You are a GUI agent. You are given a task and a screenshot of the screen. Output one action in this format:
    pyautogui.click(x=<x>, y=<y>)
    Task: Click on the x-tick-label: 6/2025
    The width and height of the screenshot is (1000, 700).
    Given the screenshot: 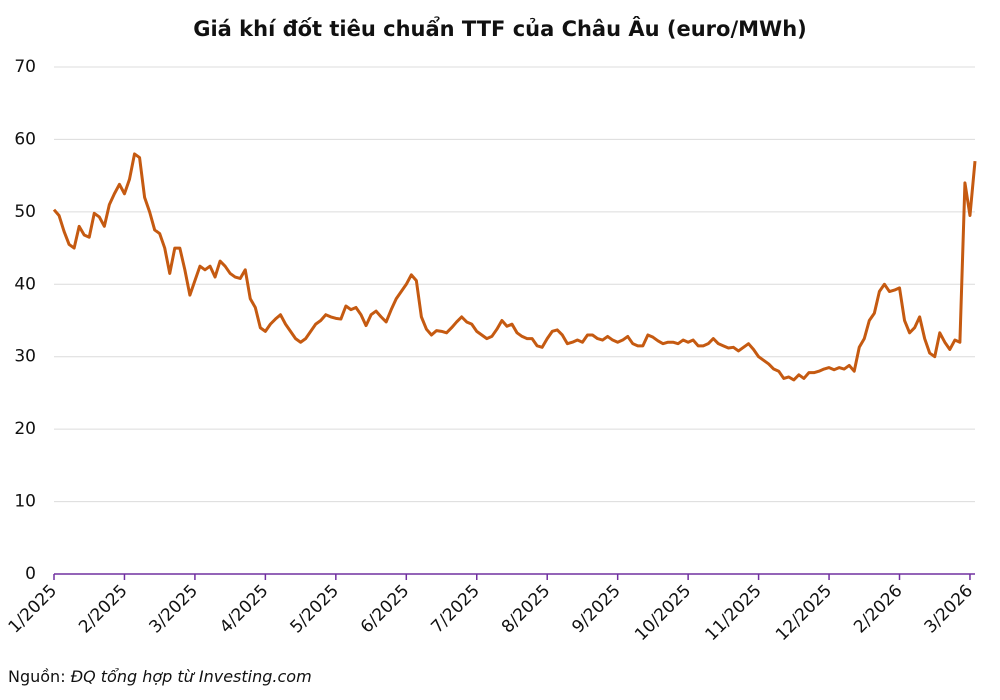 What is the action you would take?
    pyautogui.click(x=385, y=609)
    